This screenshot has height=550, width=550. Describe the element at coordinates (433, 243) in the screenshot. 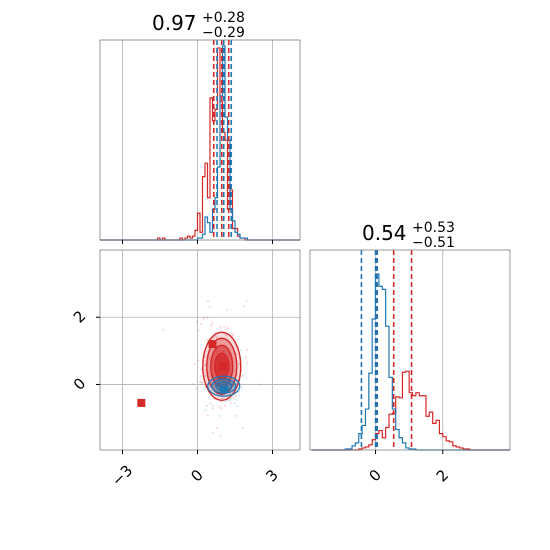

I see `hist2-title-minus: −0.51` at that location.